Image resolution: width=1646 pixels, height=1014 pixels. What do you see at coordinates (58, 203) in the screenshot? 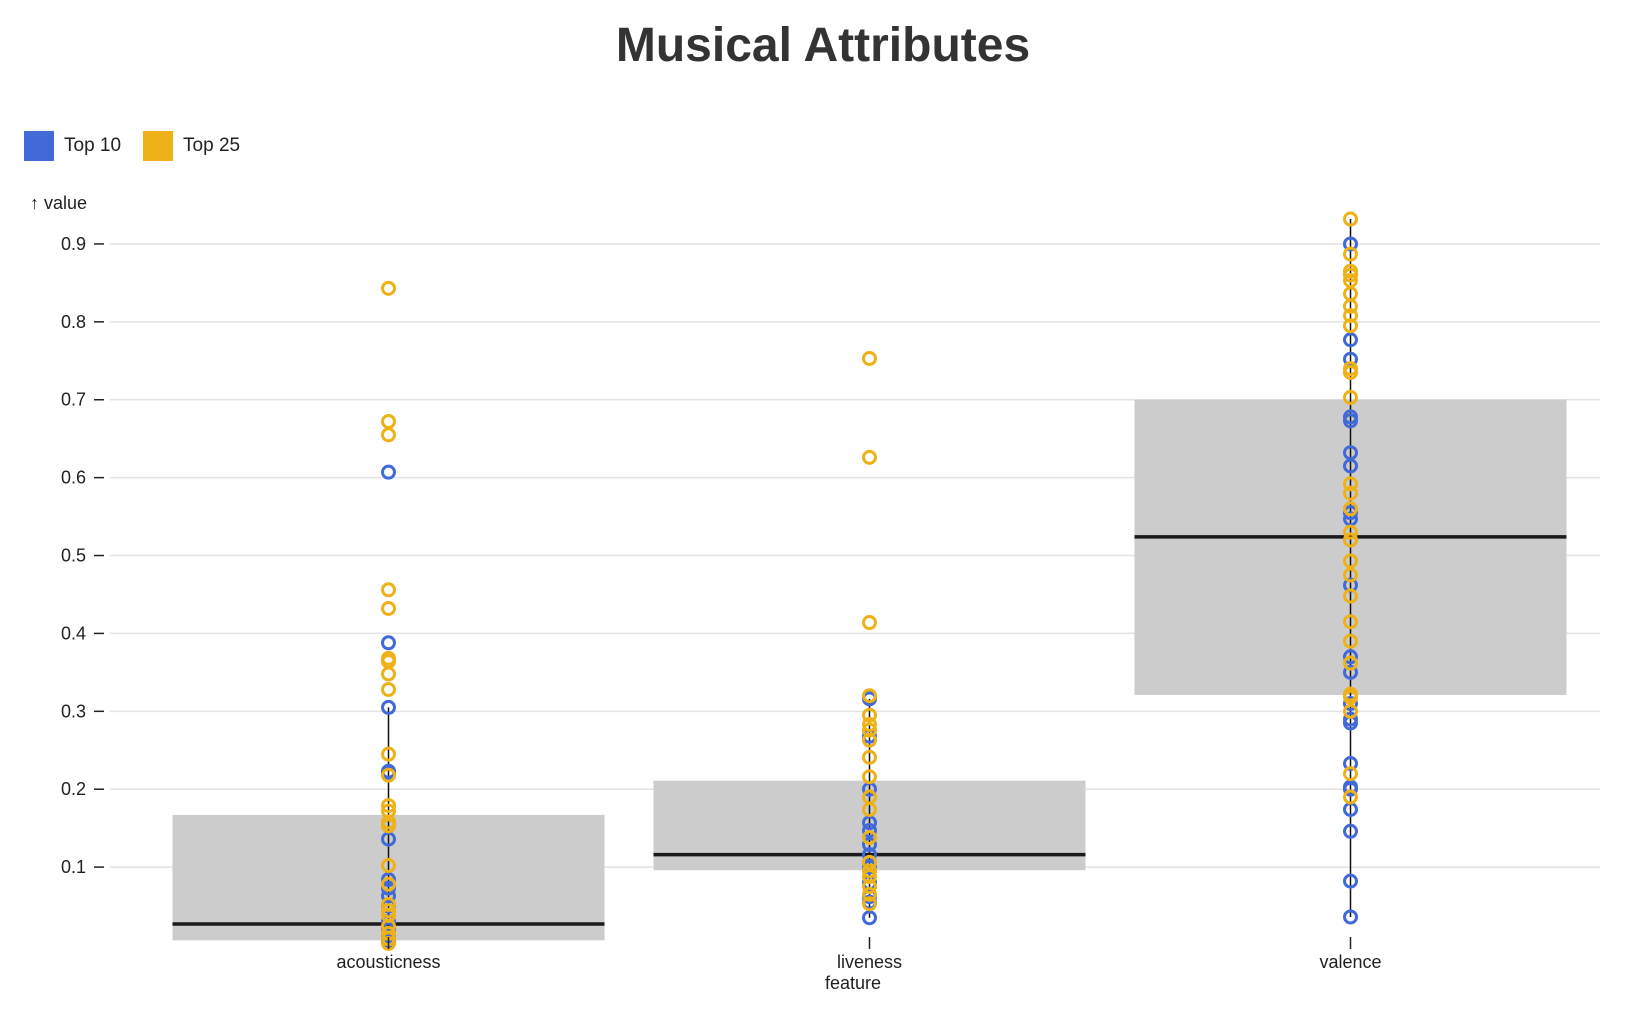
I see `y-axis-label: ↑ value` at bounding box center [58, 203].